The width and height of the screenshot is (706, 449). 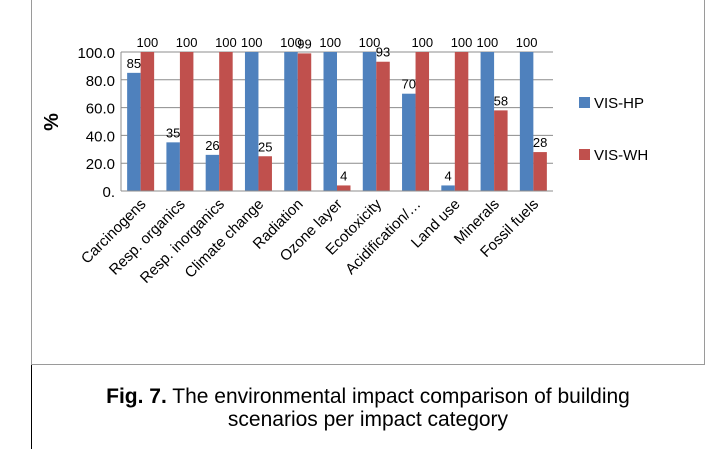 What do you see at coordinates (108, 192) in the screenshot?
I see `y-tick-label: 0.` at bounding box center [108, 192].